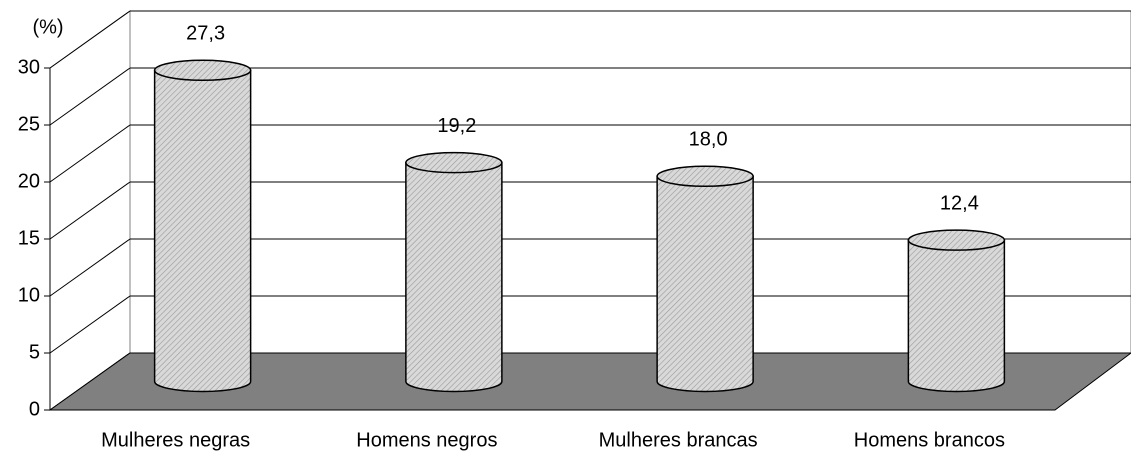  I want to click on value-label: 12,4, so click(959, 203).